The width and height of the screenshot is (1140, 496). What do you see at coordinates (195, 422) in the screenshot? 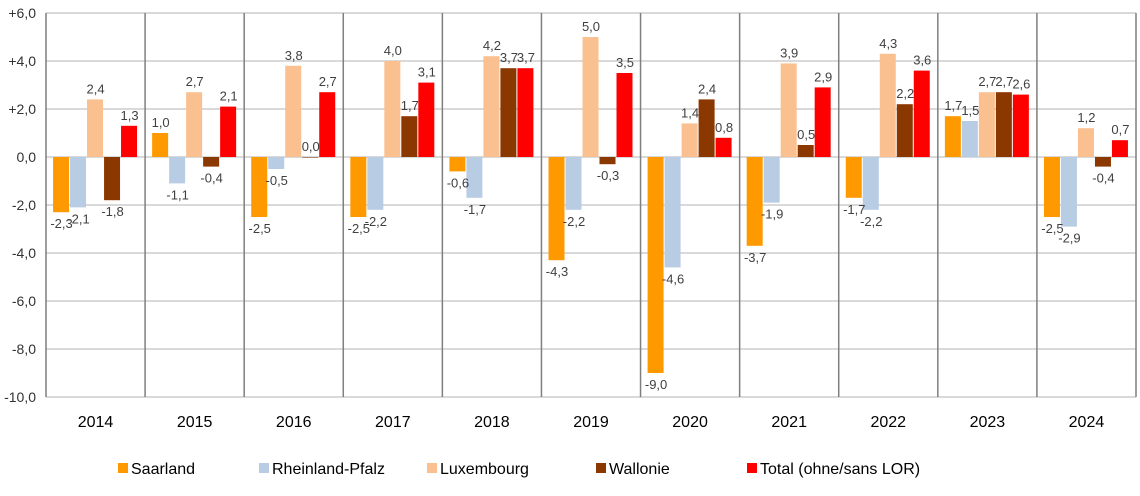
I see `x-tick-label: 2015` at bounding box center [195, 422].